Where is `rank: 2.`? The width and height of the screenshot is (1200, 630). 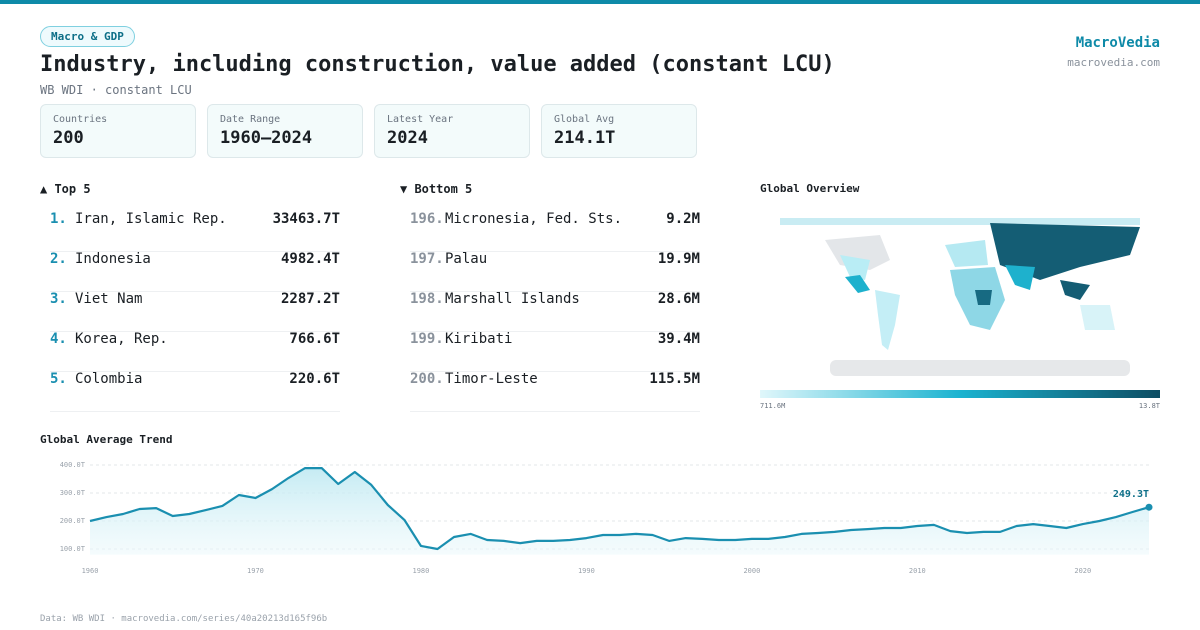 rank: 2. is located at coordinates (58, 259).